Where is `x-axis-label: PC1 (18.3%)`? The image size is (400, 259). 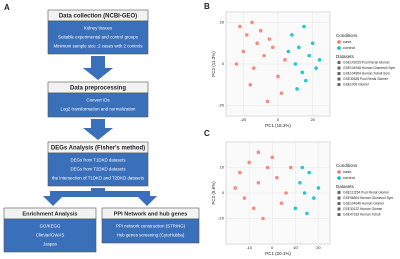 x-axis-label: PC1 (18.3%) is located at coordinates (278, 125).